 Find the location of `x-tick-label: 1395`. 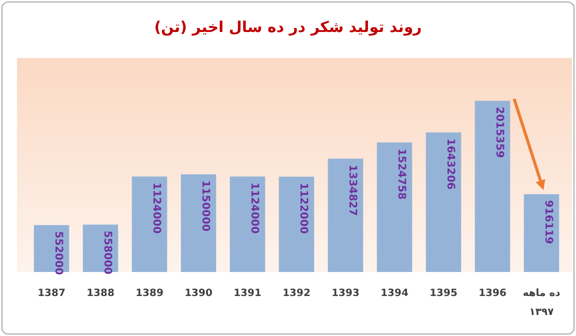

x-tick-label: 1395 is located at coordinates (444, 293).